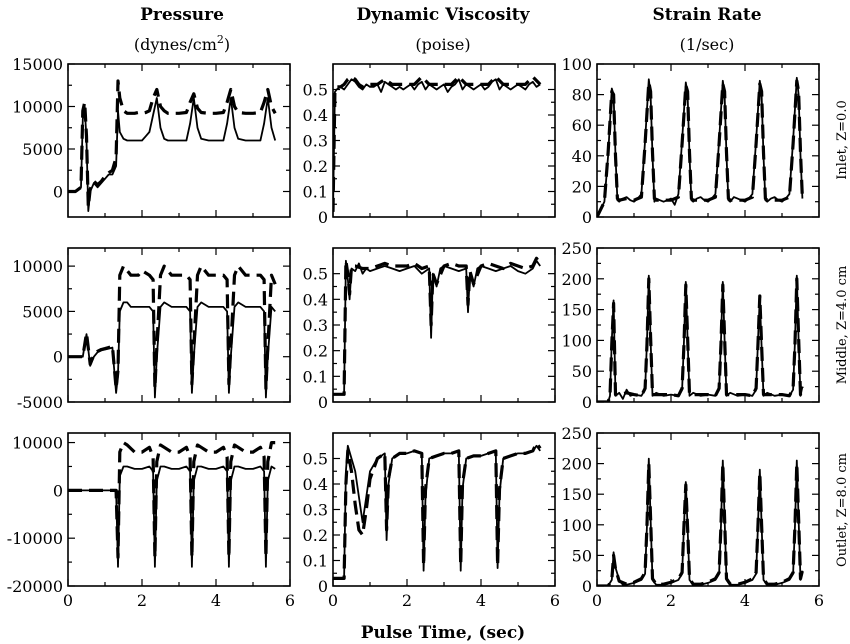  I want to click on ytick-label-p-outlet: -10000, so click(35, 538).